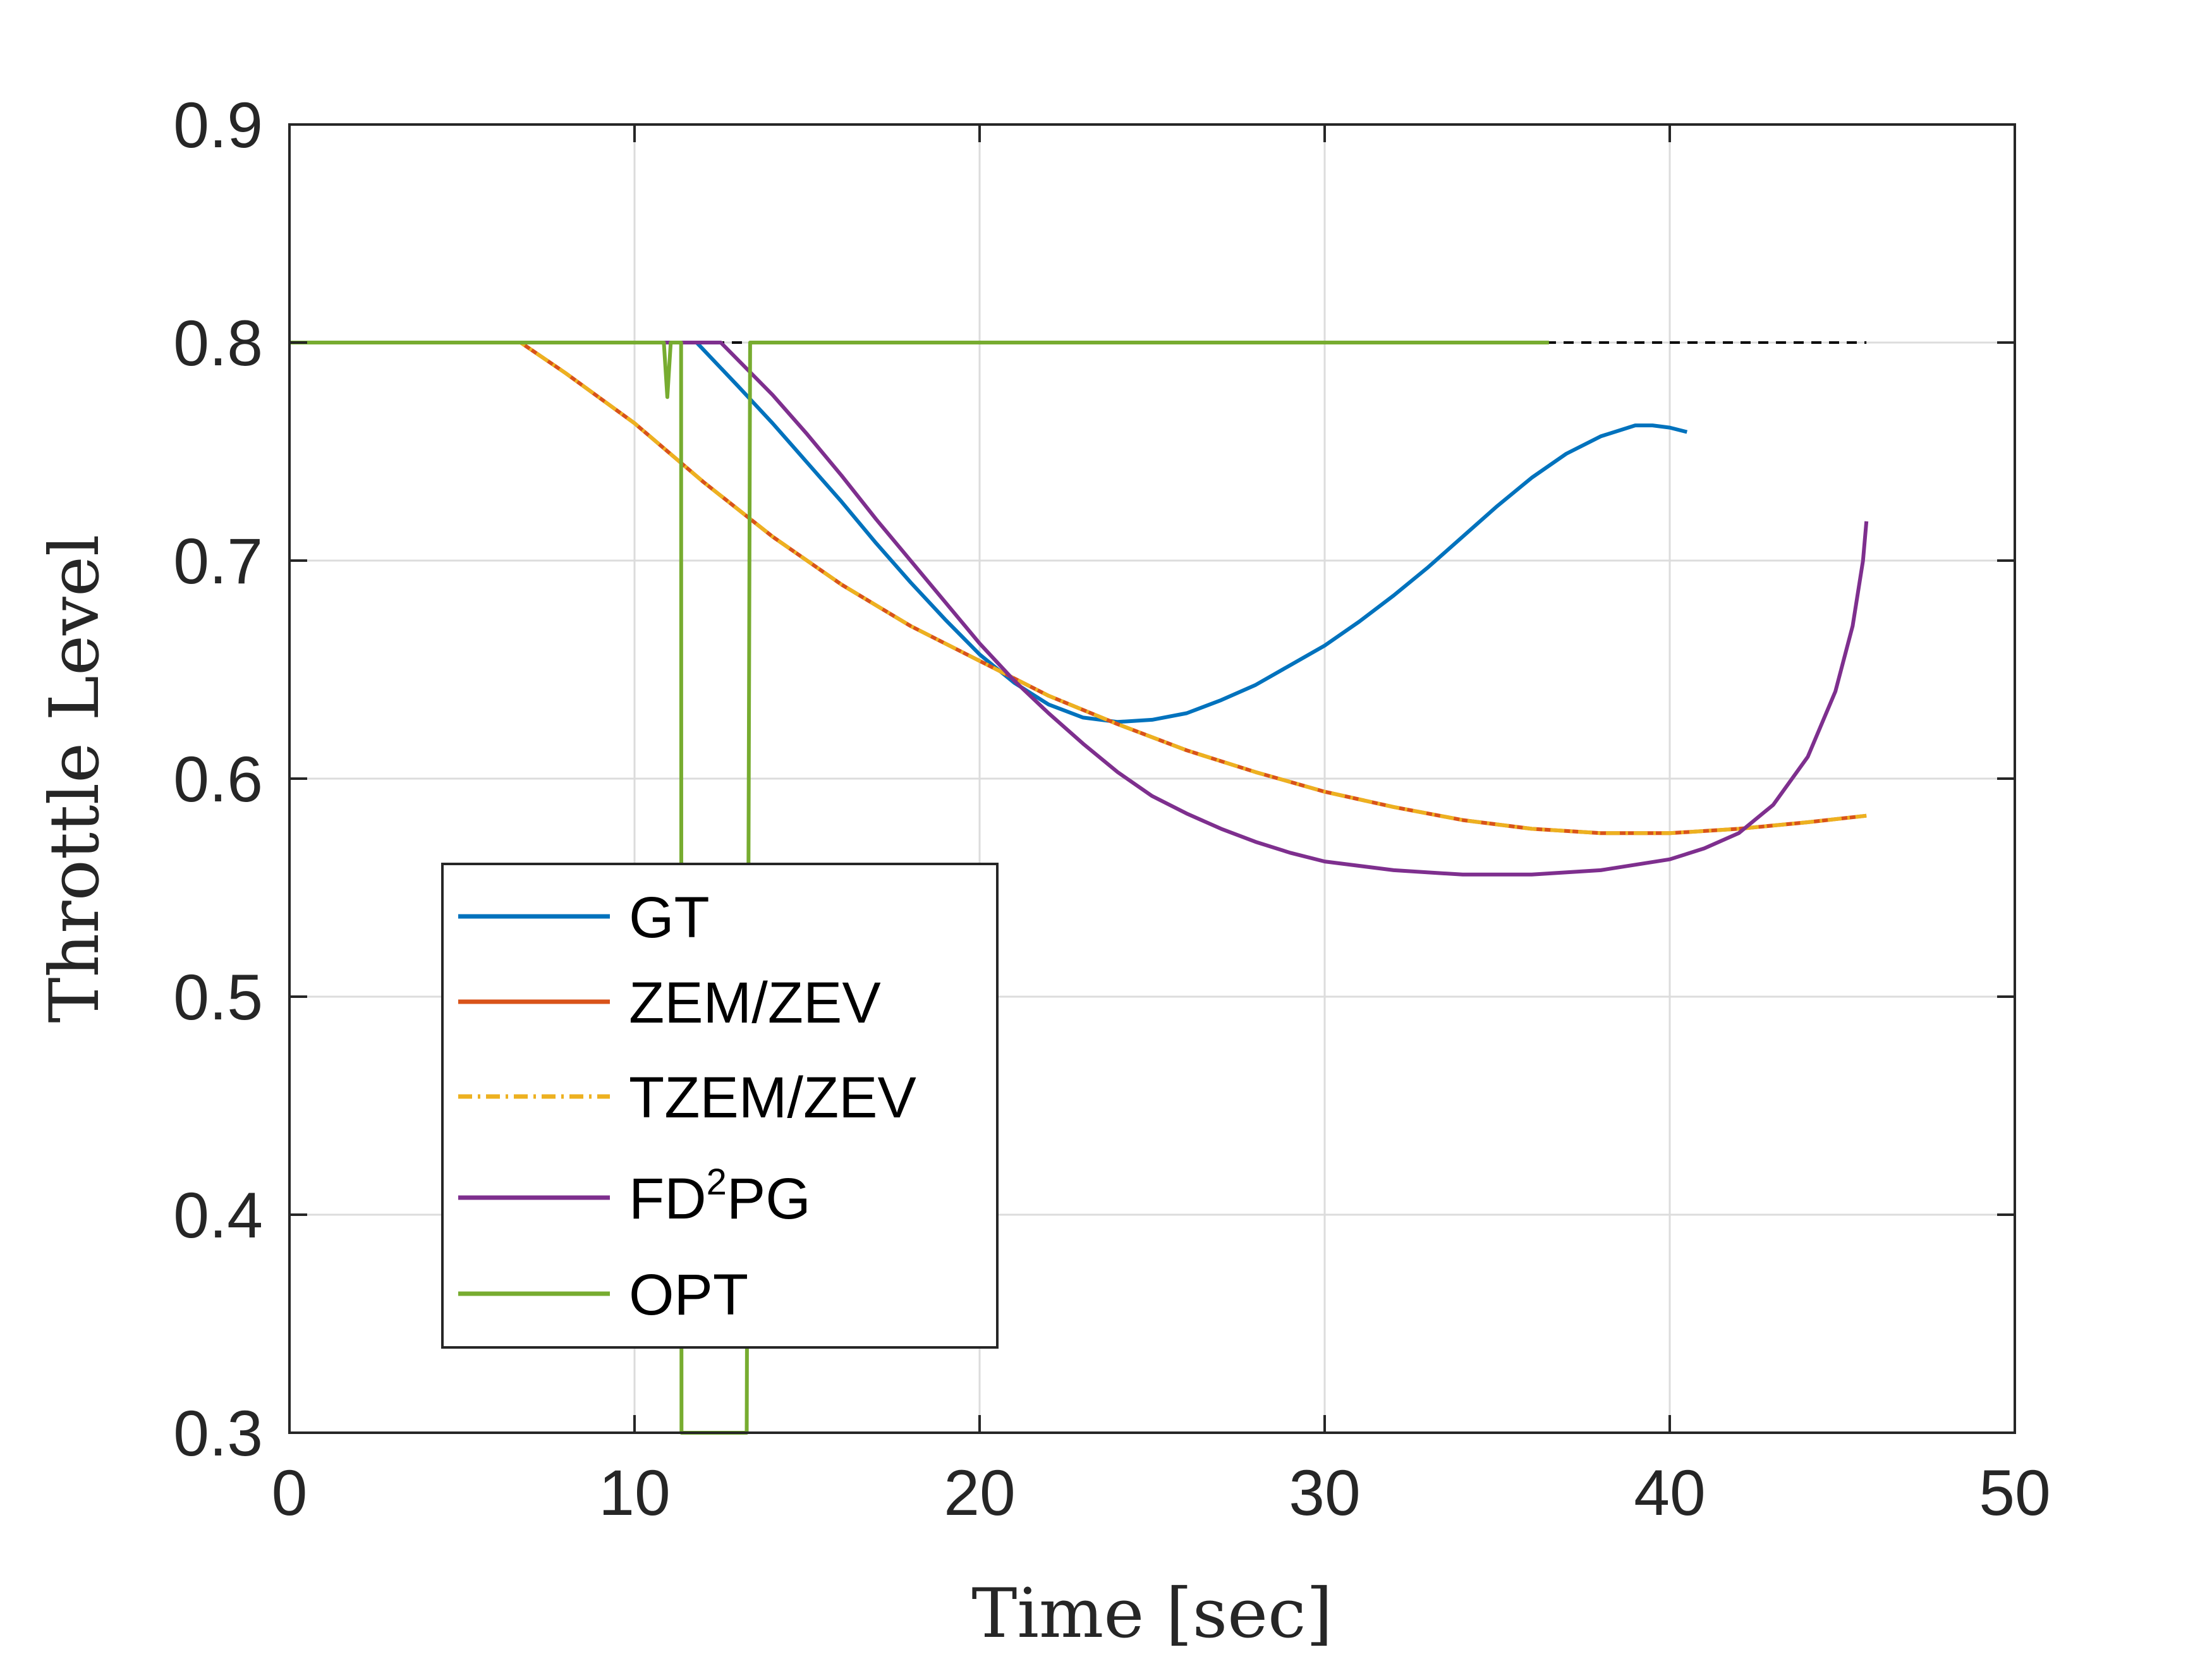 The image size is (2212, 1659). What do you see at coordinates (634, 1493) in the screenshot?
I see `x-tick-label: 10` at bounding box center [634, 1493].